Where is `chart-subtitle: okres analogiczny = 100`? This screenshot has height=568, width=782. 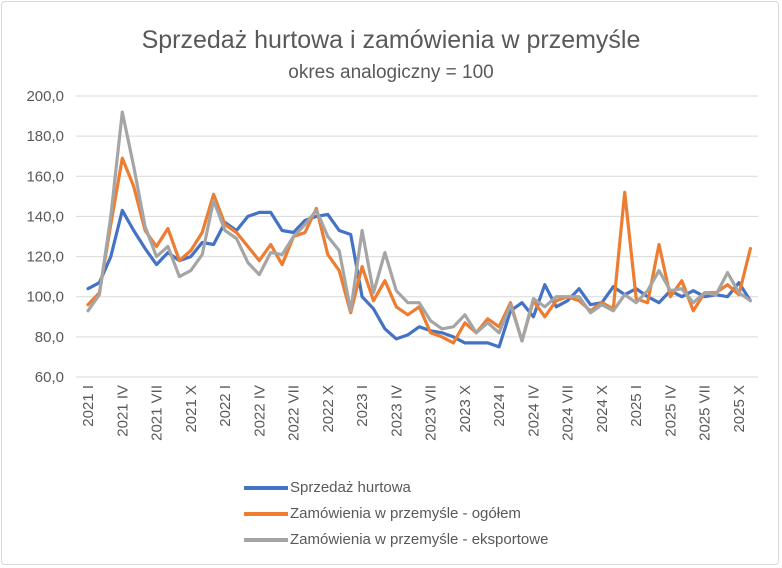 chart-subtitle: okres analogiczny = 100 is located at coordinates (391, 72).